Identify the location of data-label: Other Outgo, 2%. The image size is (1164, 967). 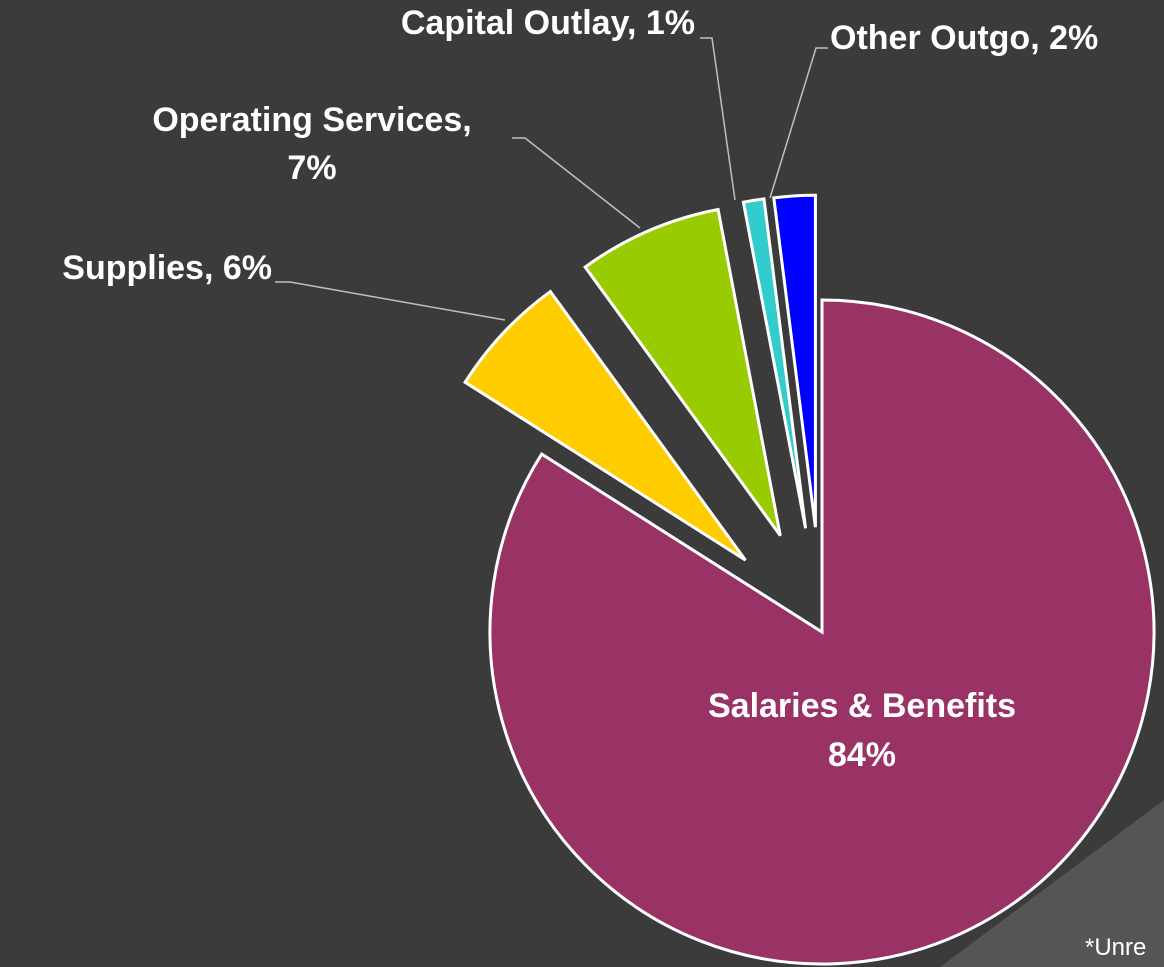
(964, 38).